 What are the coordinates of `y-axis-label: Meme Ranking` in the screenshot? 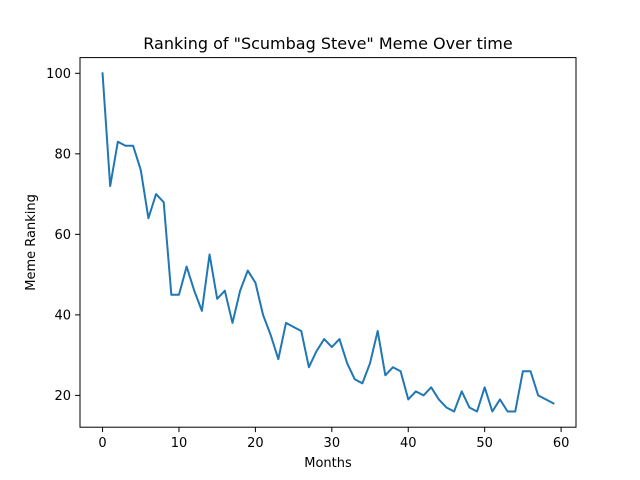 It's located at (31, 242).